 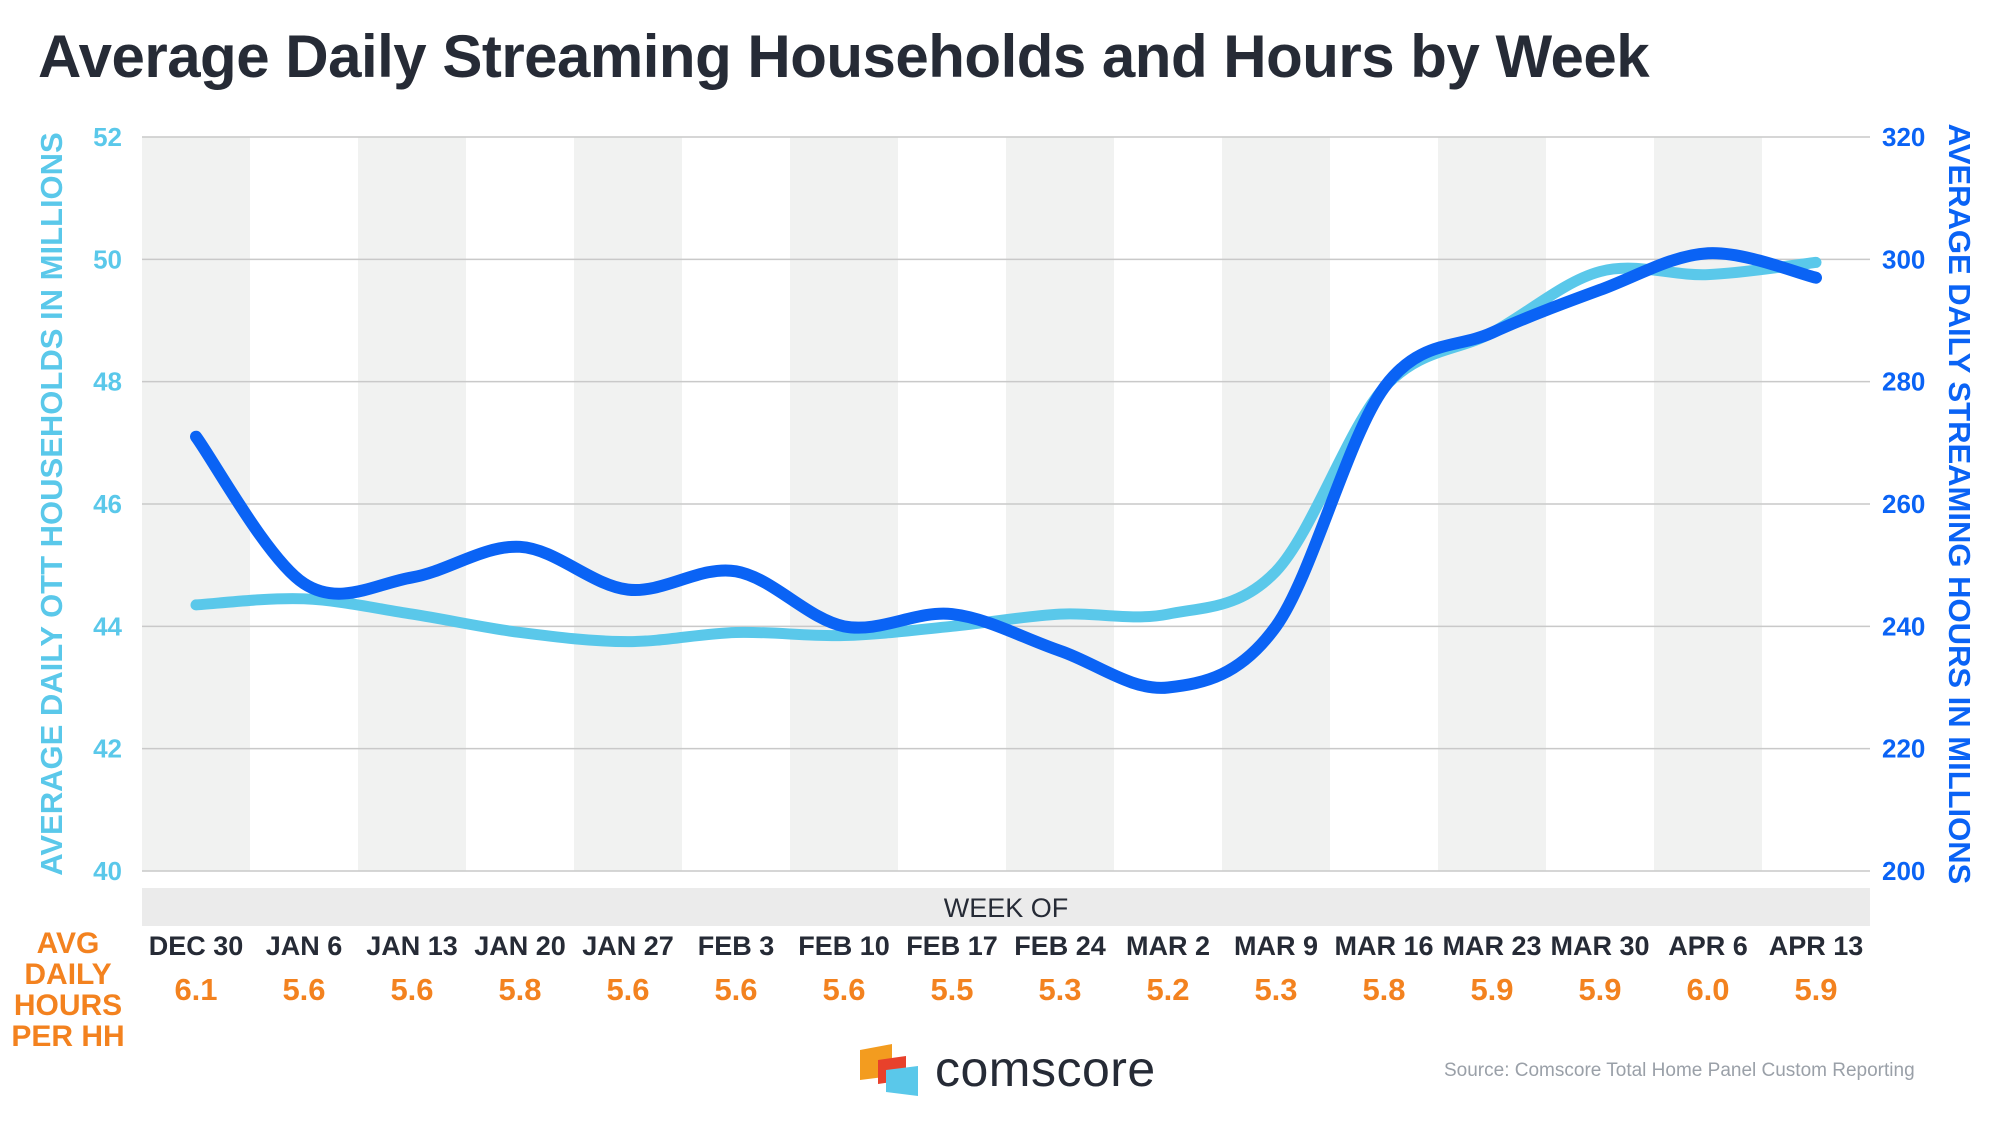 What do you see at coordinates (1599, 946) in the screenshot?
I see `x-tick-label: MAR 30` at bounding box center [1599, 946].